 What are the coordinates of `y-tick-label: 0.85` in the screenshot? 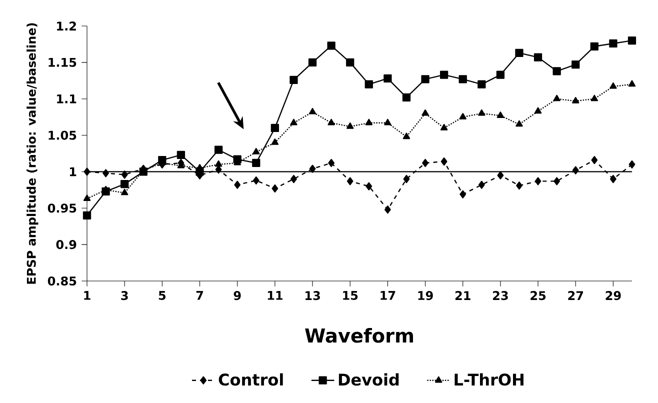 It's located at (62, 281).